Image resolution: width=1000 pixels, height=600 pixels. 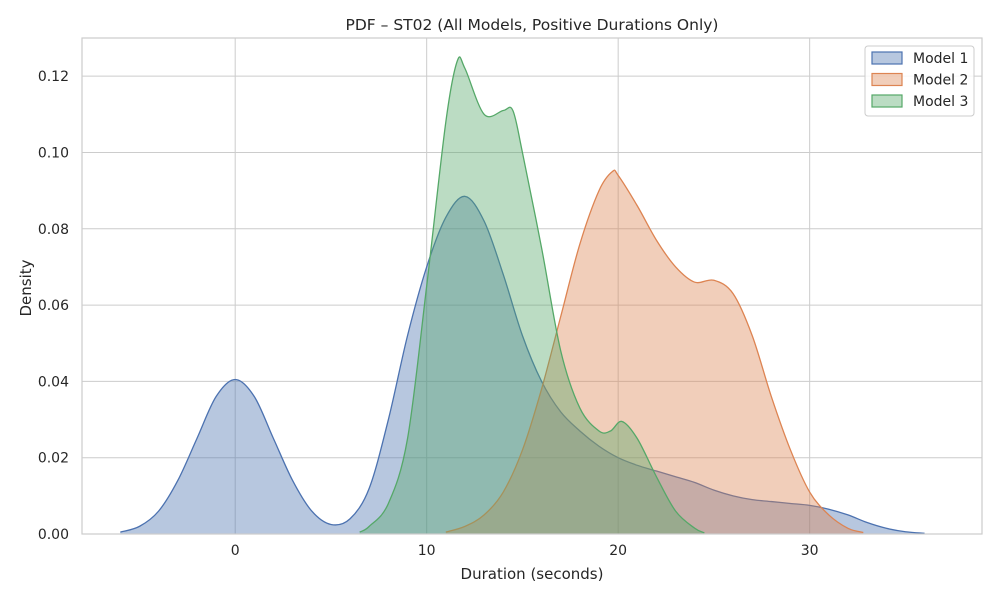 What do you see at coordinates (53, 535) in the screenshot?
I see `y-tick-label: 0.00` at bounding box center [53, 535].